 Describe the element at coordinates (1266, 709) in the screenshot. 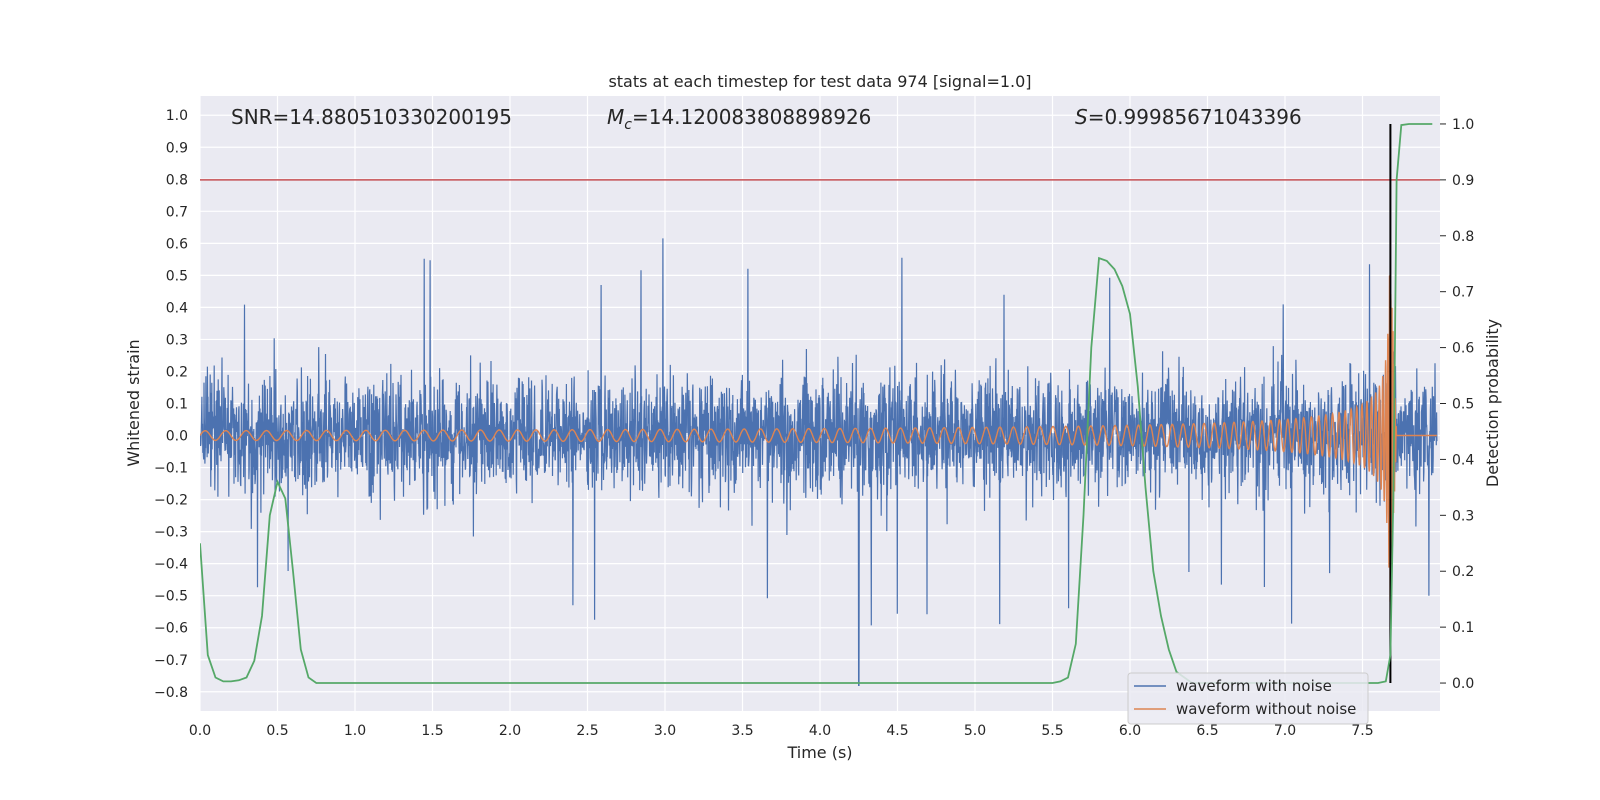

I see `legend-label-clean: waveform without noise` at that location.